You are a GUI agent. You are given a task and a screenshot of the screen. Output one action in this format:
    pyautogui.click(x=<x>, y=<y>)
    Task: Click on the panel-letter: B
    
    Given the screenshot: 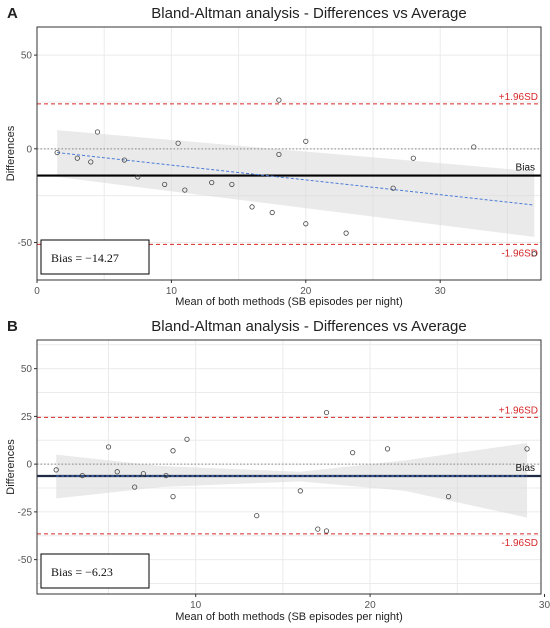 What is the action you would take?
    pyautogui.click(x=12, y=326)
    